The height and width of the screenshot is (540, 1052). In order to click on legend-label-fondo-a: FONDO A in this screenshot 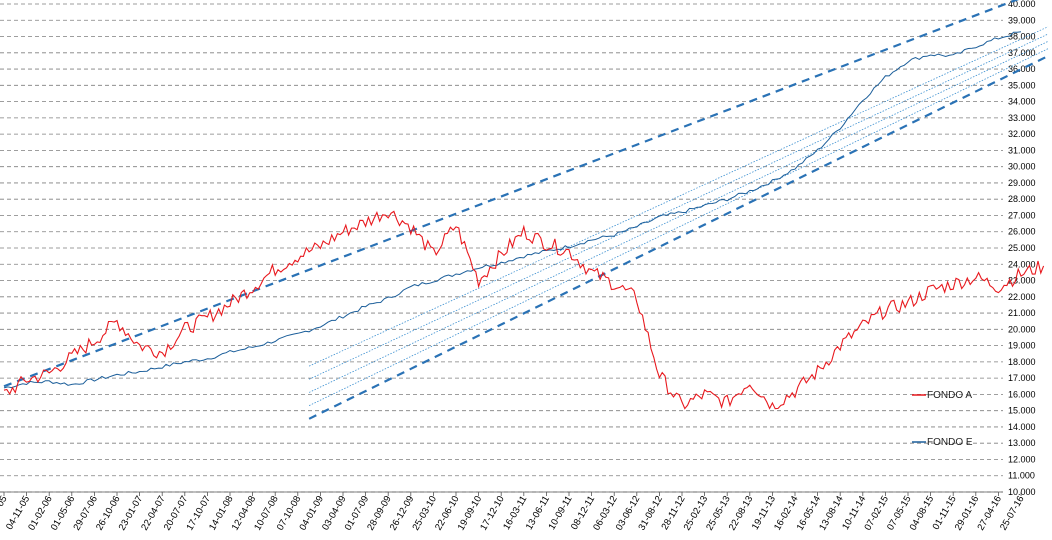, I will do `click(949, 395)`.